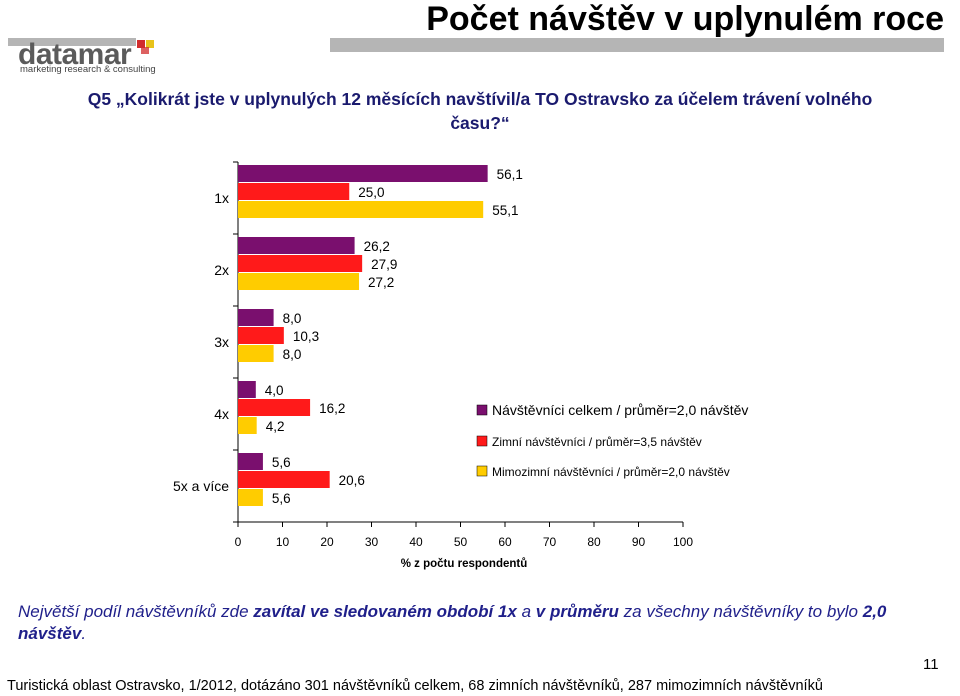 The height and width of the screenshot is (696, 960). Describe the element at coordinates (597, 442) in the screenshot. I see `legend-label: Zimní návštěvníci / průměr=3,5 návštěv` at that location.